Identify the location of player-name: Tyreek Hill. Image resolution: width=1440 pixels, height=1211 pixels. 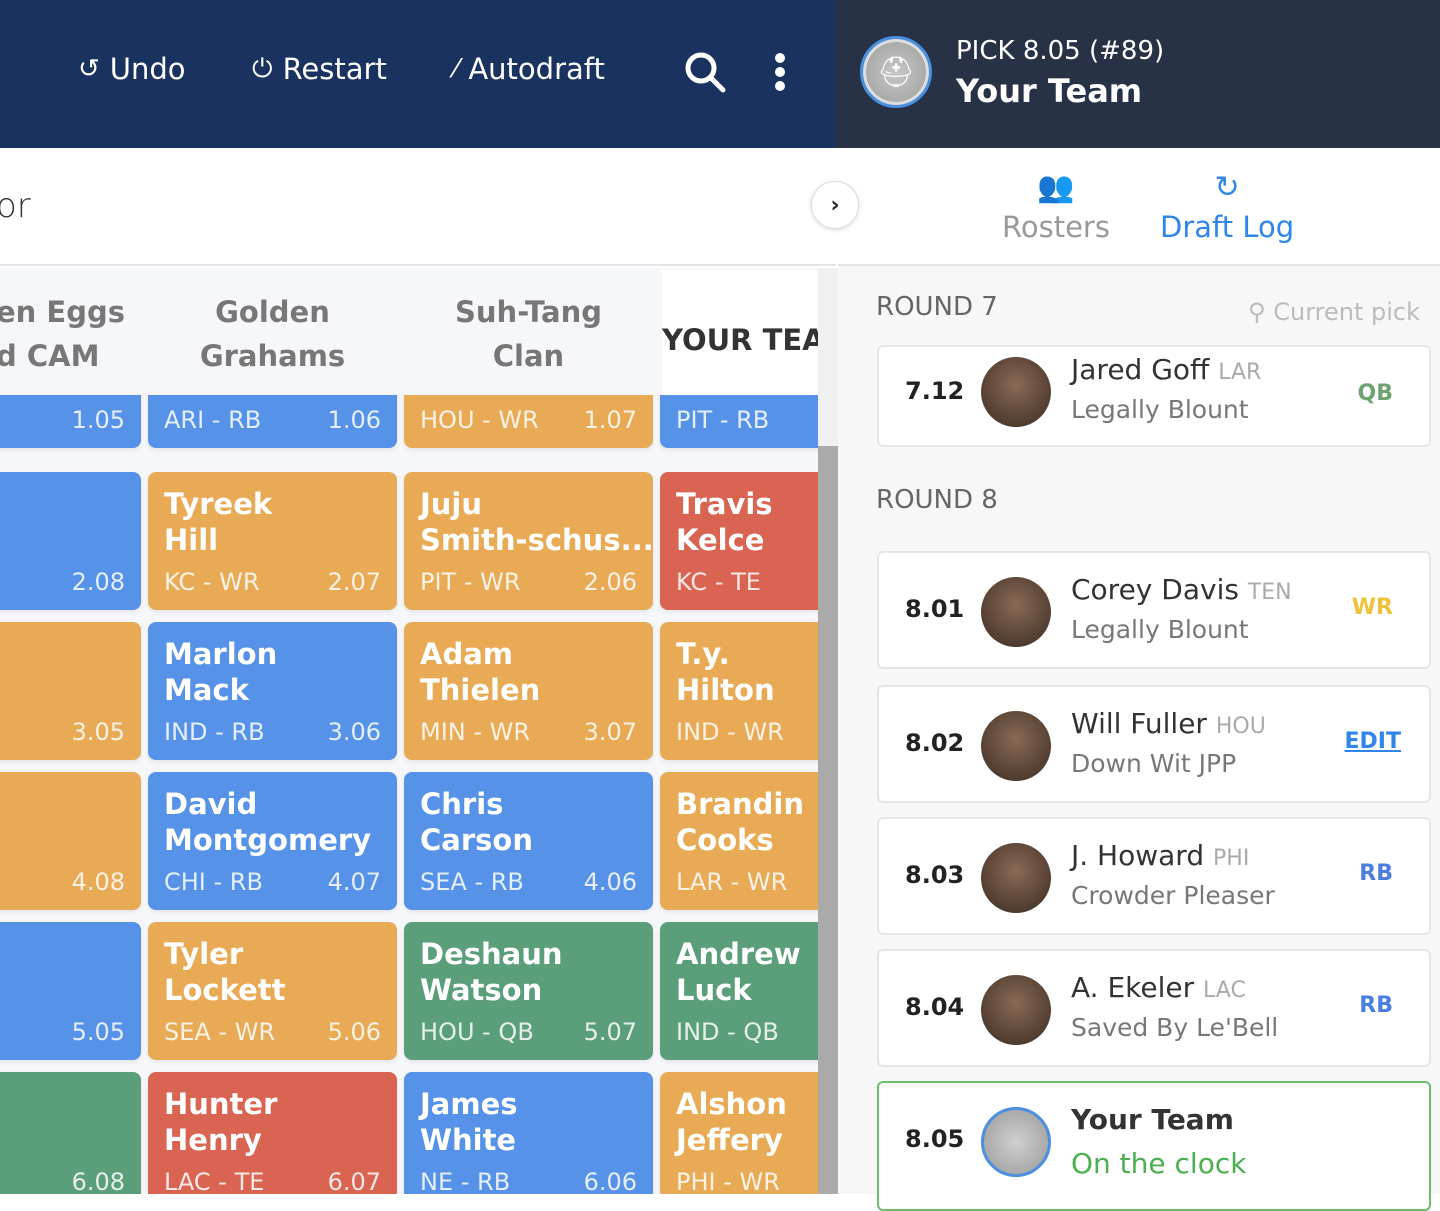
(218, 522).